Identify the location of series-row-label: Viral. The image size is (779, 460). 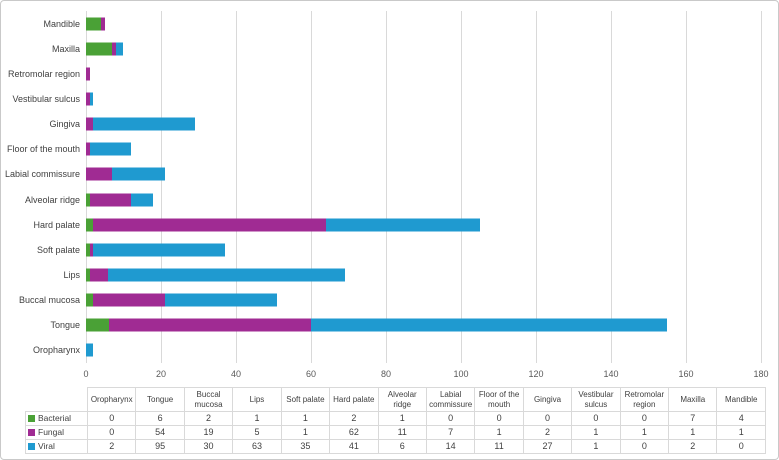
(56, 446).